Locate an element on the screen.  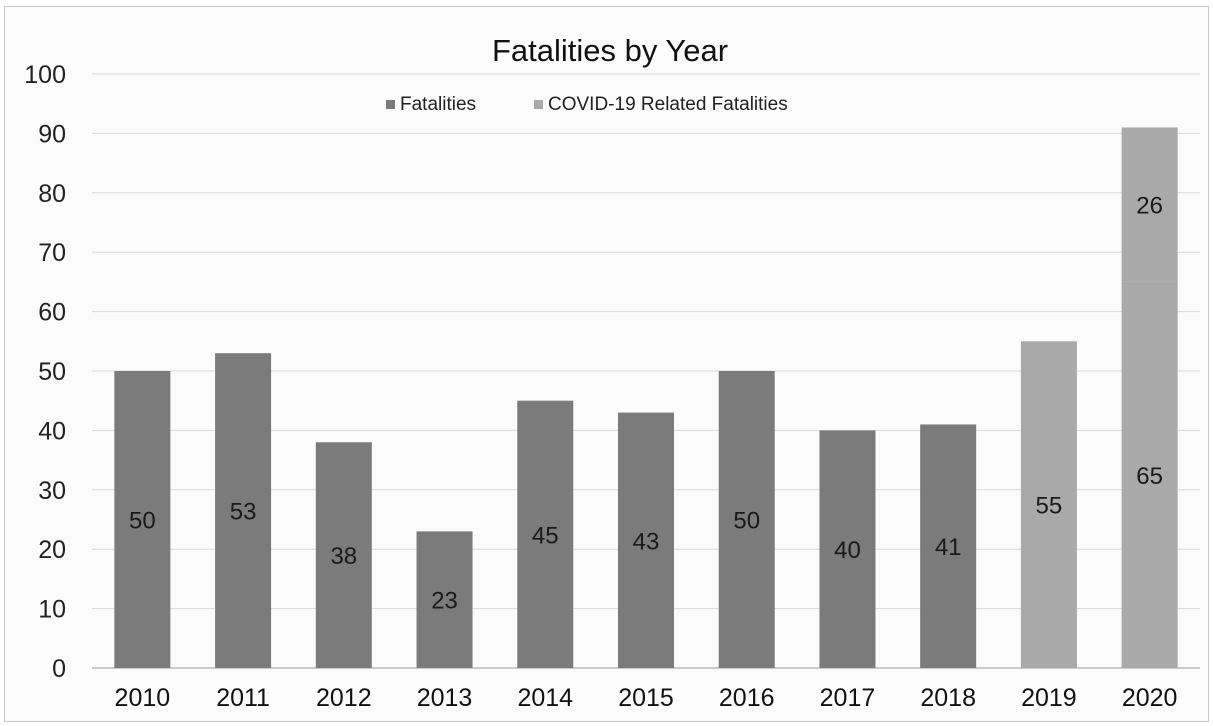
x-tick-label: 2017 is located at coordinates (848, 698).